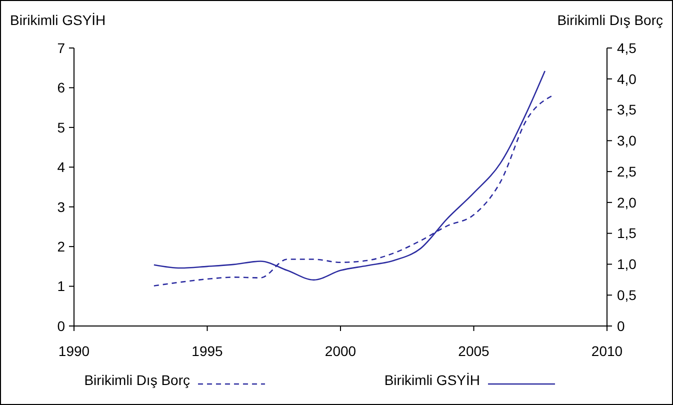  Describe the element at coordinates (607, 351) in the screenshot. I see `x-tick-label: 2010` at that location.